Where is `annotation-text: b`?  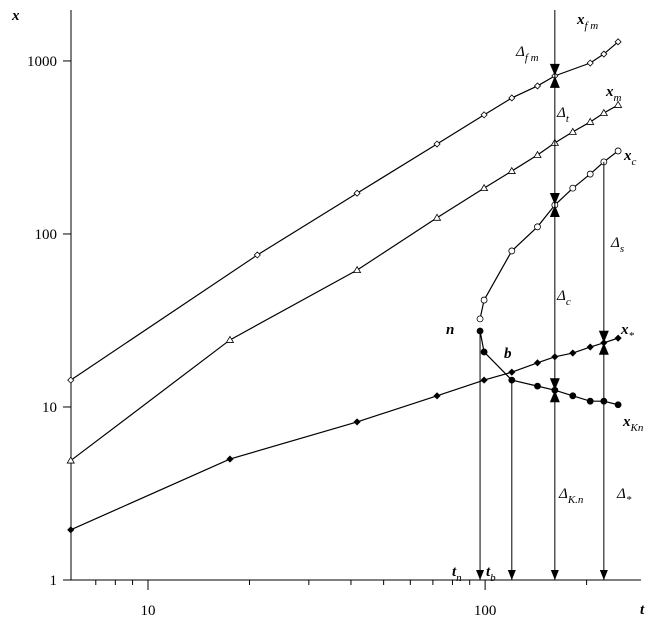
annotation-text: b is located at coordinates (508, 354).